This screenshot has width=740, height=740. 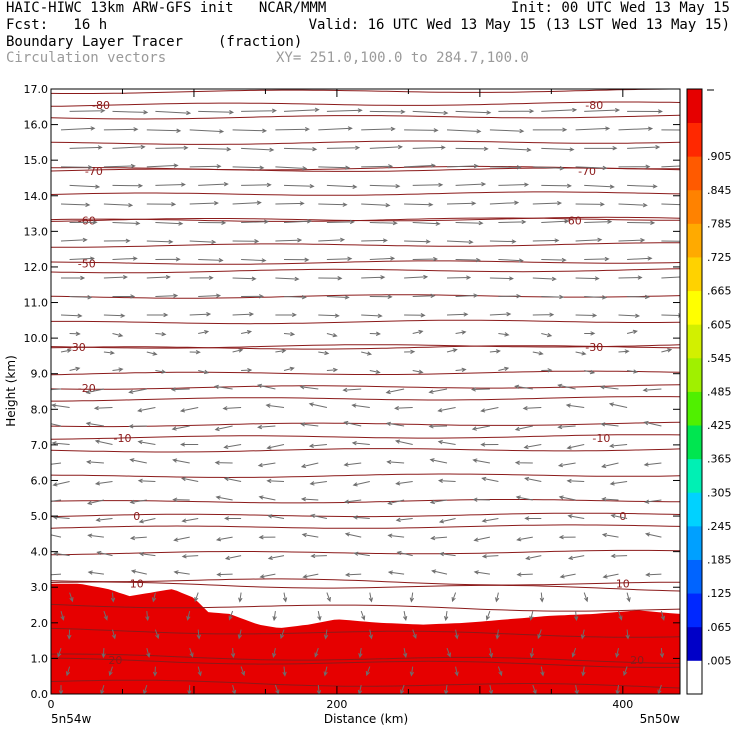 I want to click on temperature-contour-label: -10, so click(x=601, y=438).